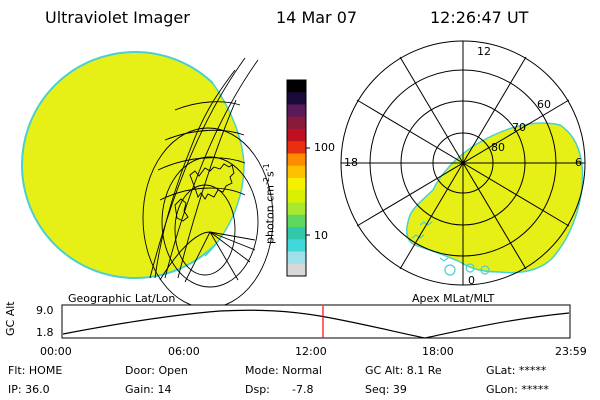 Image resolution: width=600 pixels, height=400 pixels. What do you see at coordinates (453, 298) in the screenshot?
I see `apex-label: Apex MLat/MLT` at bounding box center [453, 298].